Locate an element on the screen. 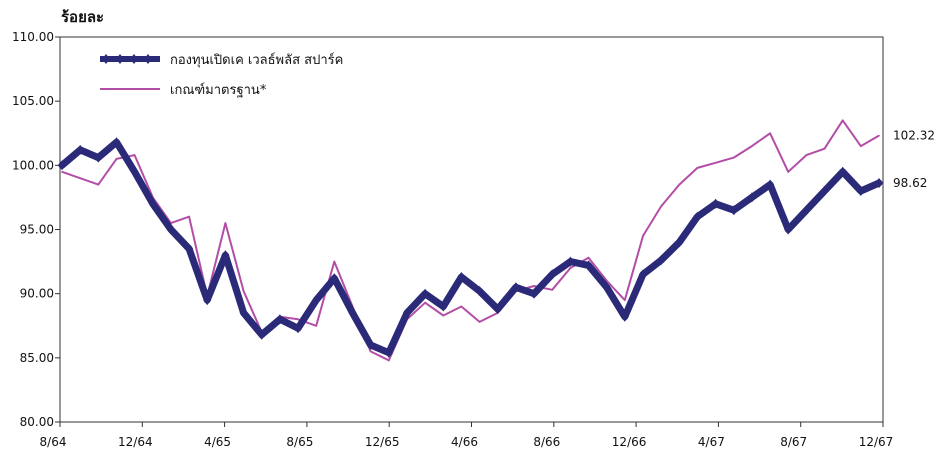 The image size is (944, 453). fund-end-label: 98.62 is located at coordinates (910, 183).